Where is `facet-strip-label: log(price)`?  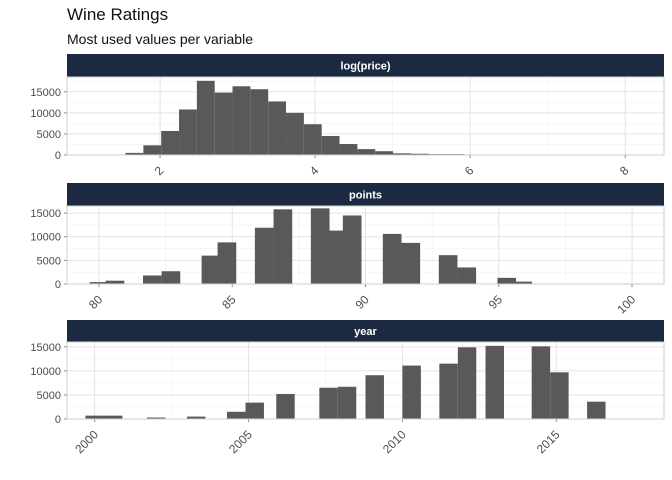
facet-strip-label: log(price) is located at coordinates (365, 67).